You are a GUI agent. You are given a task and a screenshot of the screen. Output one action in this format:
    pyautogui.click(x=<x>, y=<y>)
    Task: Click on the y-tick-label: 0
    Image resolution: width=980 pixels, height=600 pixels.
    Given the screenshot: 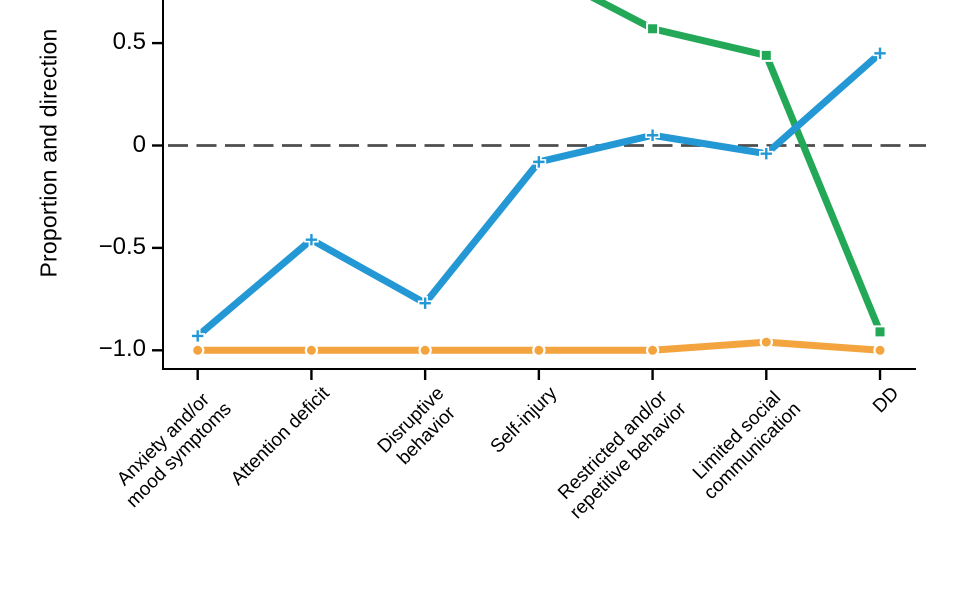 What is the action you would take?
    pyautogui.click(x=139, y=144)
    